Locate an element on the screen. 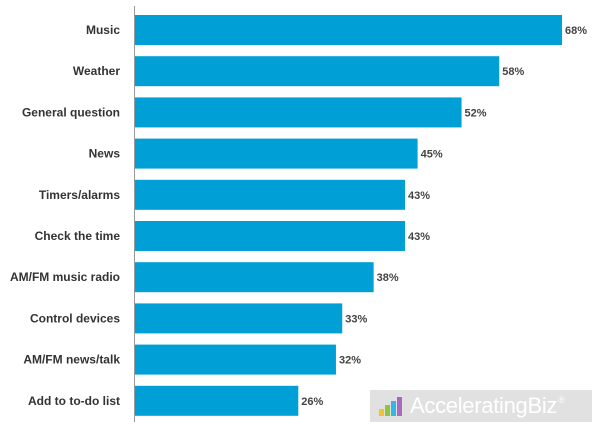  watermark-registered-mark: ® is located at coordinates (561, 399).